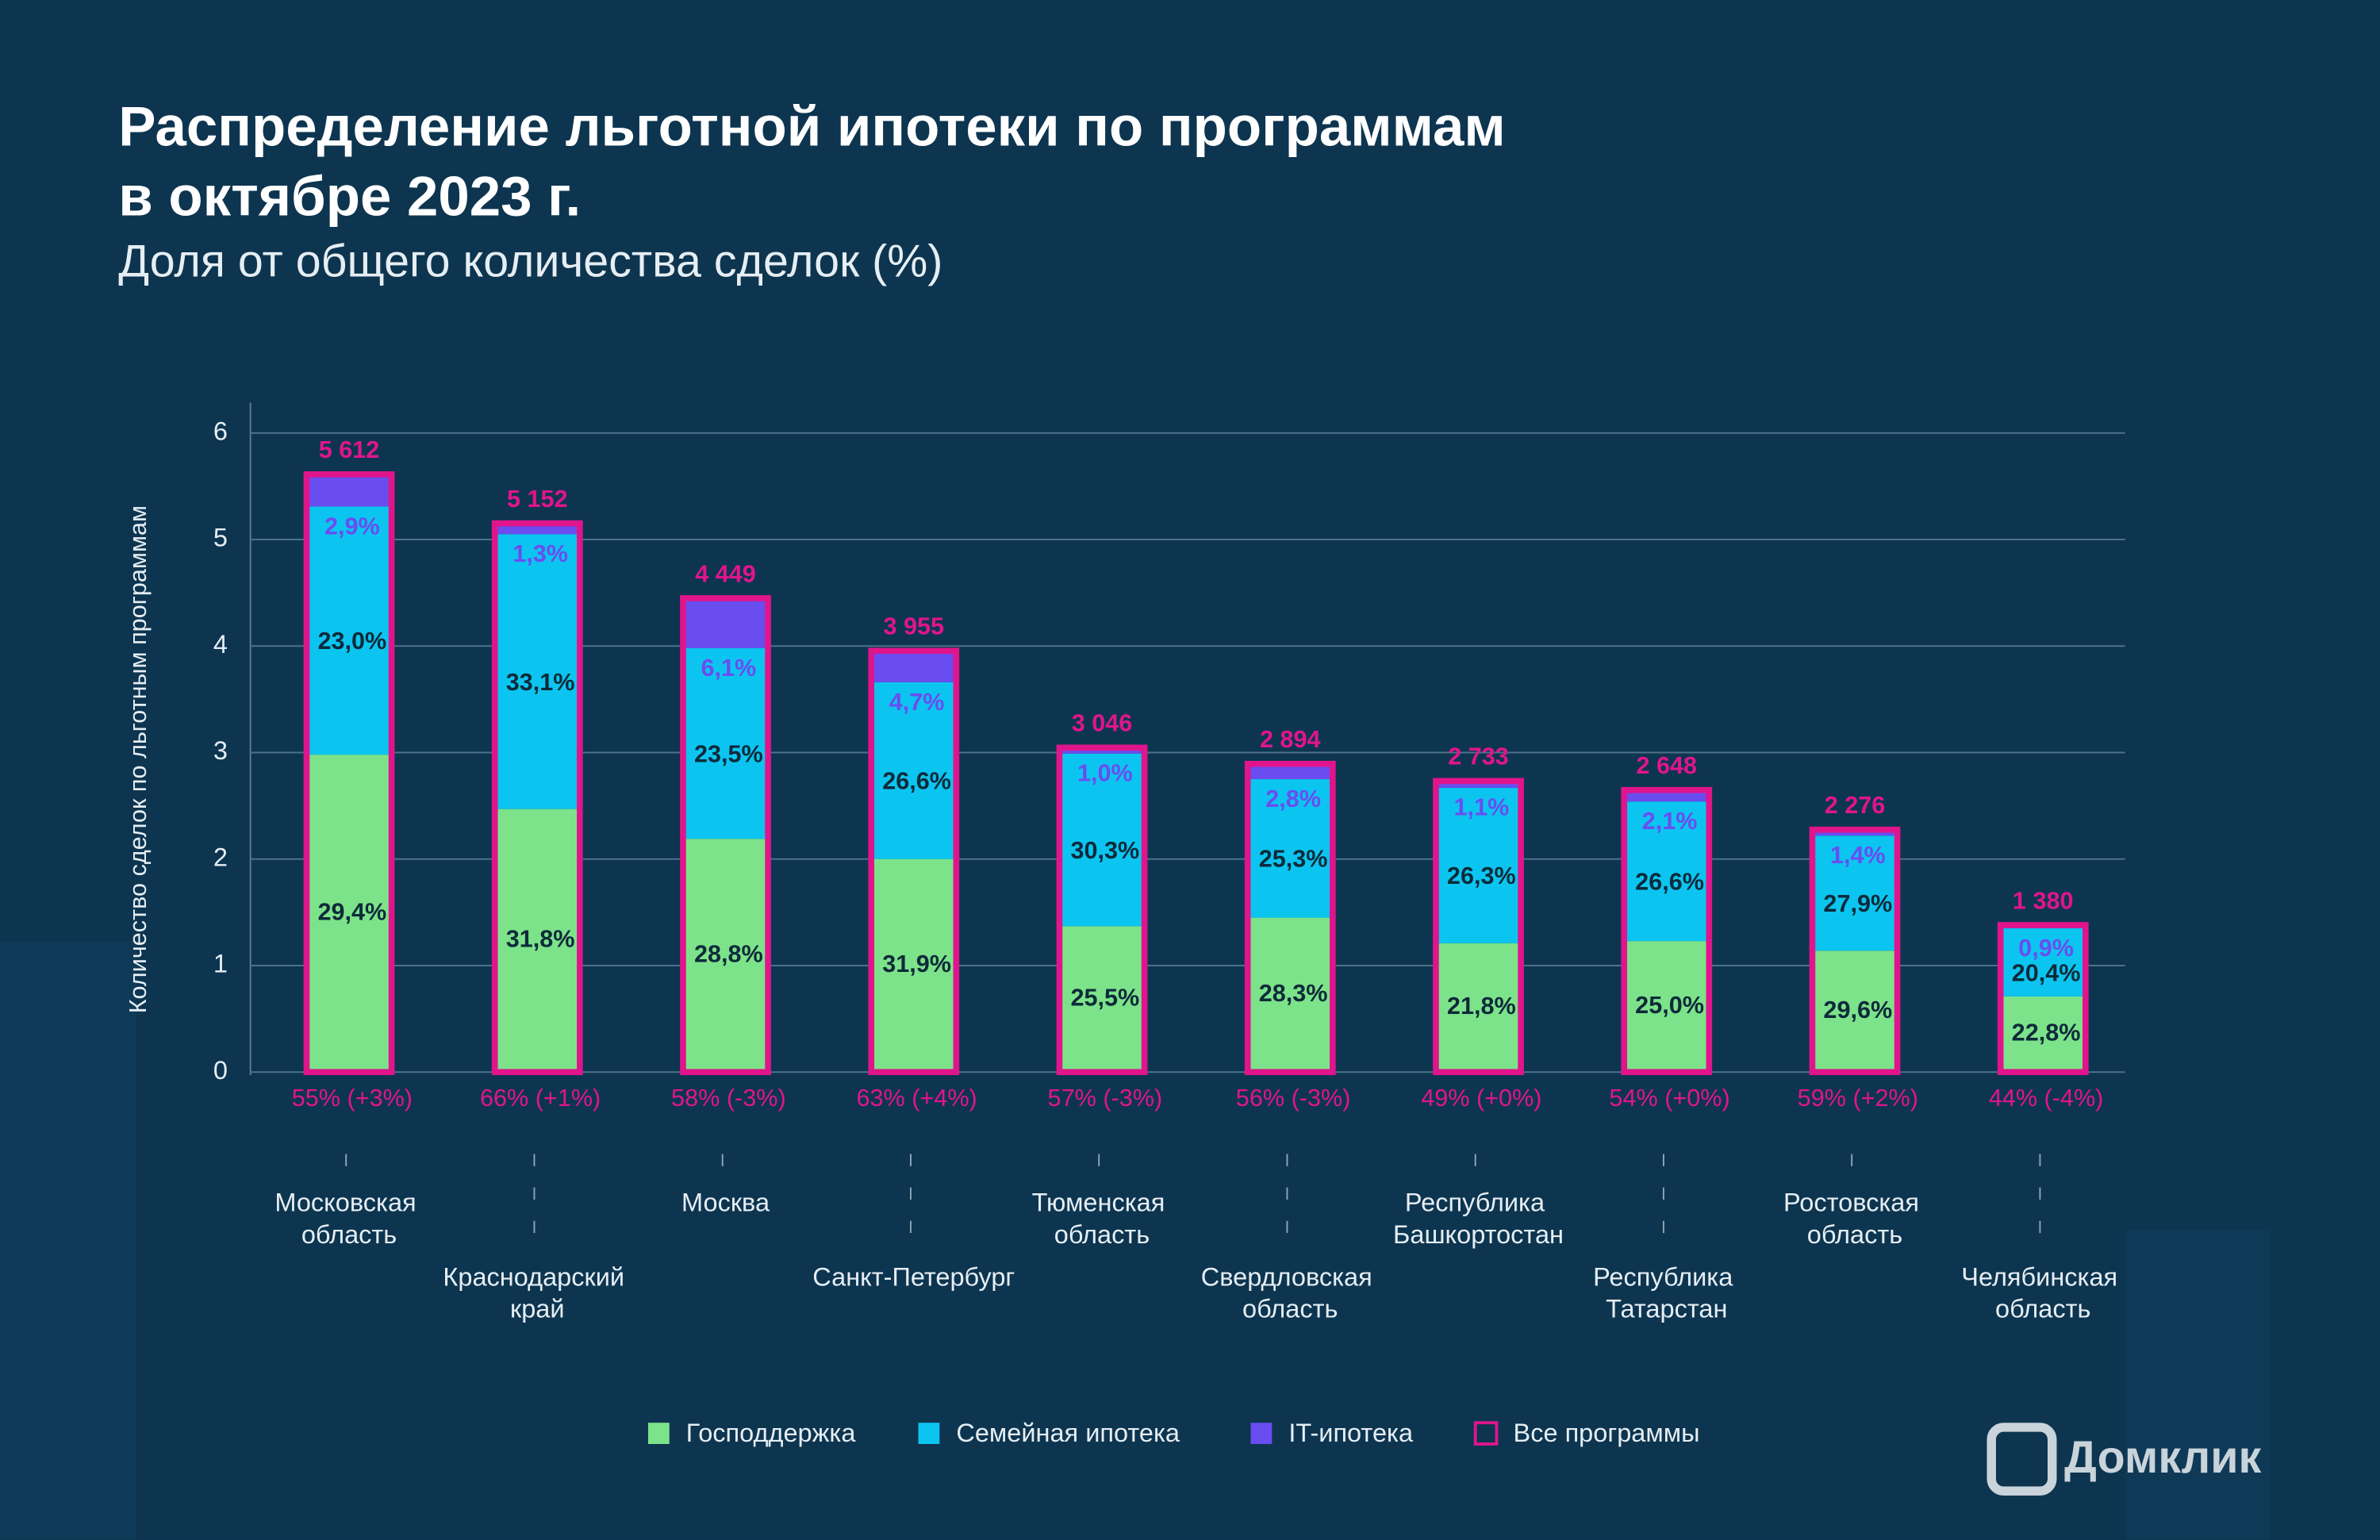  What do you see at coordinates (352, 526) in the screenshot?
I see `segment-label: 2,9%` at bounding box center [352, 526].